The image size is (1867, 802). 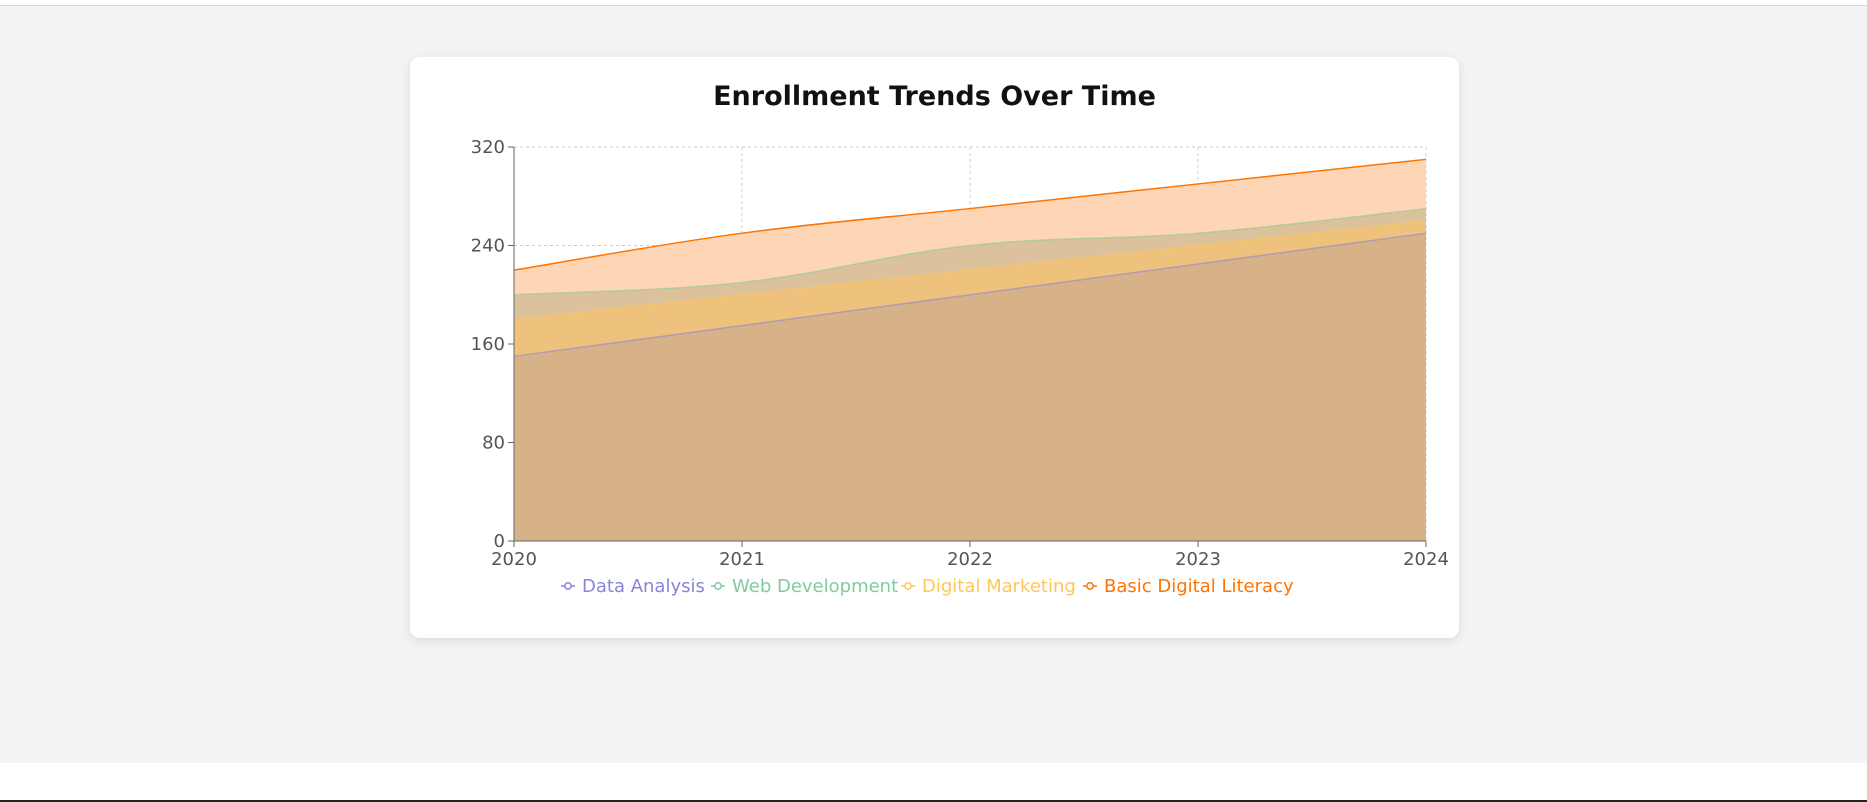 What do you see at coordinates (742, 559) in the screenshot?
I see `x-tick-label: 2021` at bounding box center [742, 559].